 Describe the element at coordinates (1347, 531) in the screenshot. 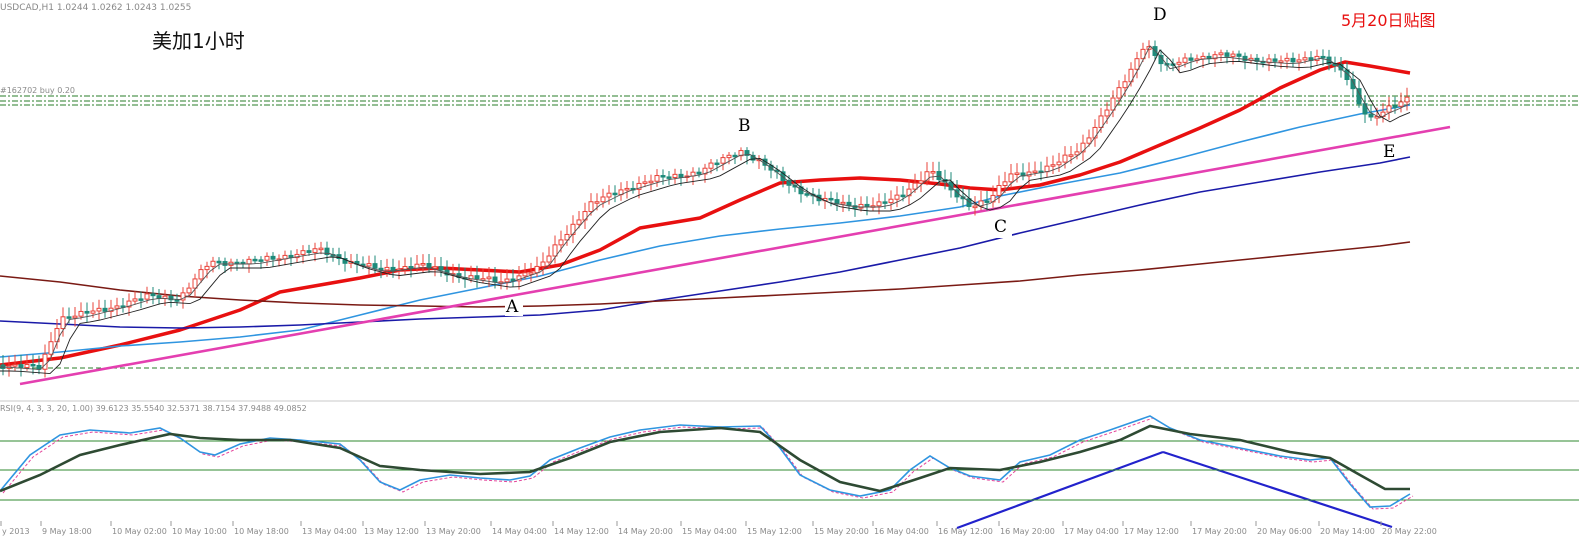

I see `time-tick-label: 20 May 14:00` at that location.